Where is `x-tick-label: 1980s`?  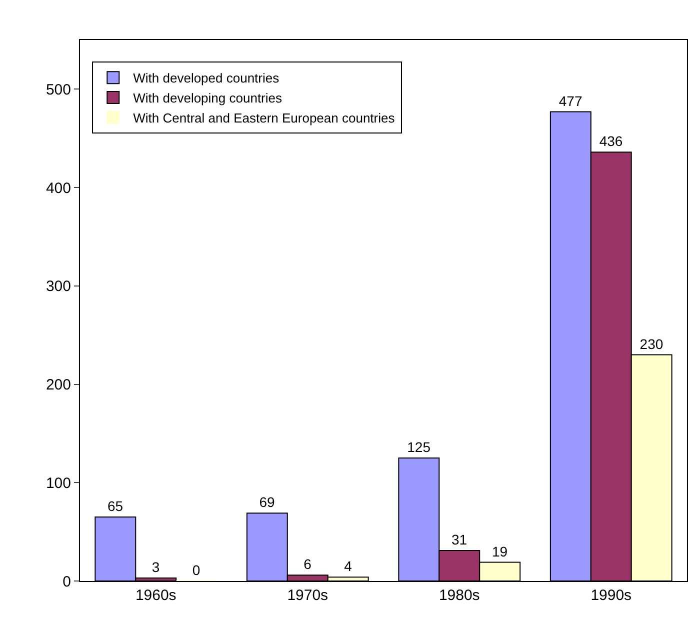 x-tick-label: 1980s is located at coordinates (459, 595).